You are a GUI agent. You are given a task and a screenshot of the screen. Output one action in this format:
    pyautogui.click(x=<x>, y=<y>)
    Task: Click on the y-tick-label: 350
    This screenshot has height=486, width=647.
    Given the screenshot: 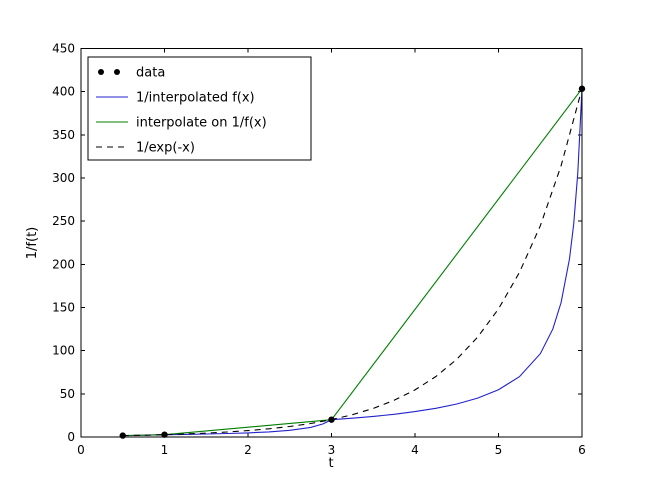 What is the action you would take?
    pyautogui.click(x=63, y=135)
    